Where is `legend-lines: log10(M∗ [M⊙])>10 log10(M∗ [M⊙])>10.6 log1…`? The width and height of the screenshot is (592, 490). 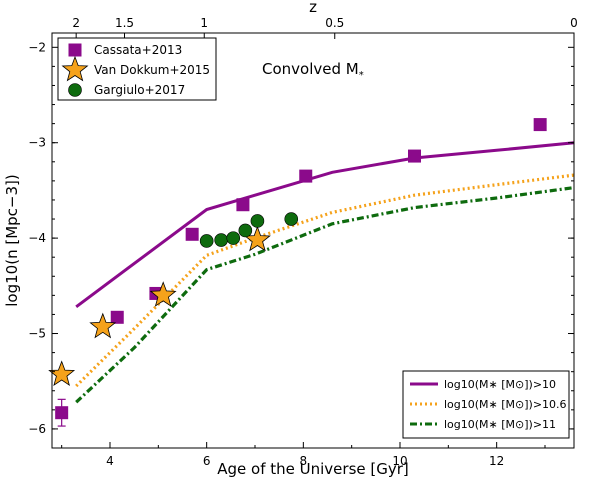
legend-lines: log10(M∗ [M⊙])>10 log10(M∗ [M⊙])>10.6 log1… is located at coordinates (486, 404).